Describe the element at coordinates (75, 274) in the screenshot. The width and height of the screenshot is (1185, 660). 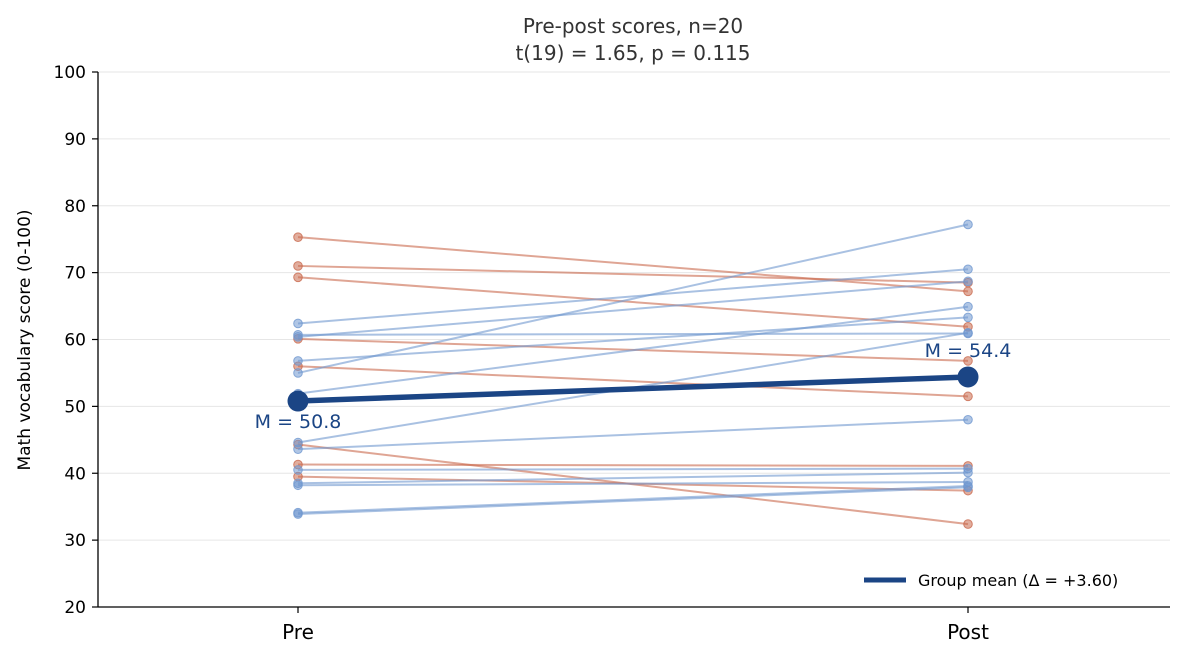
I see `y-tick-label: 70` at that location.